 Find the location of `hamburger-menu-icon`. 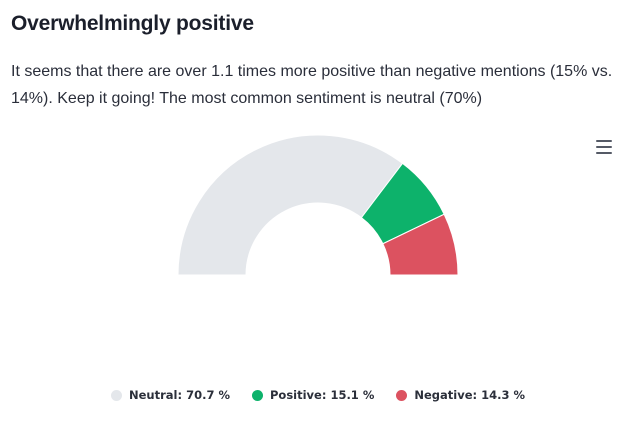

hamburger-menu-icon is located at coordinates (604, 147).